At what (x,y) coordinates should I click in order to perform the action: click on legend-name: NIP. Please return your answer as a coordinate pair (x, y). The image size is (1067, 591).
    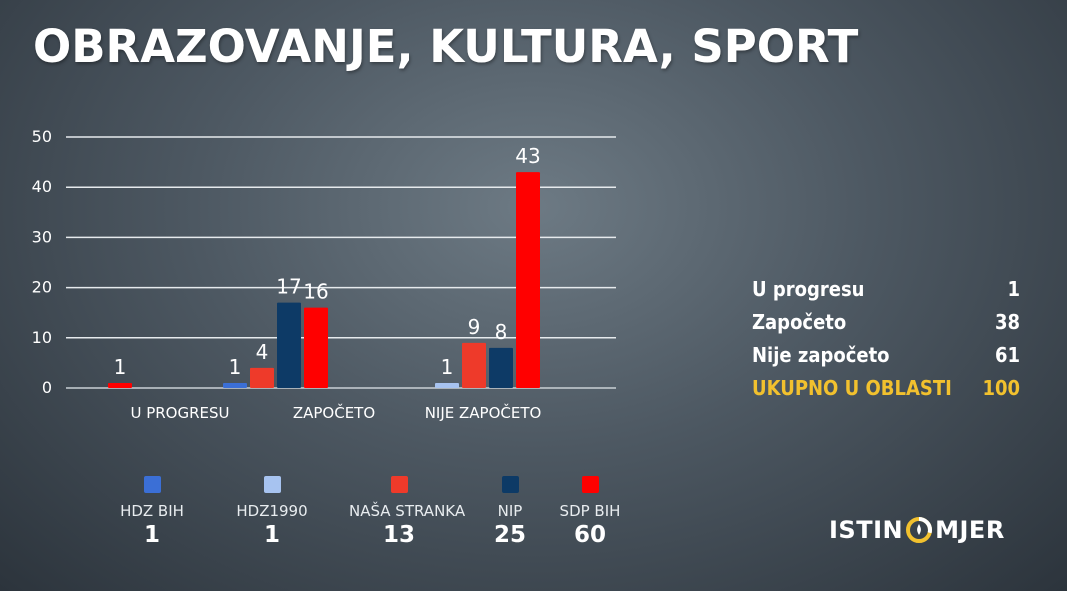
    Looking at the image, I should click on (510, 511).